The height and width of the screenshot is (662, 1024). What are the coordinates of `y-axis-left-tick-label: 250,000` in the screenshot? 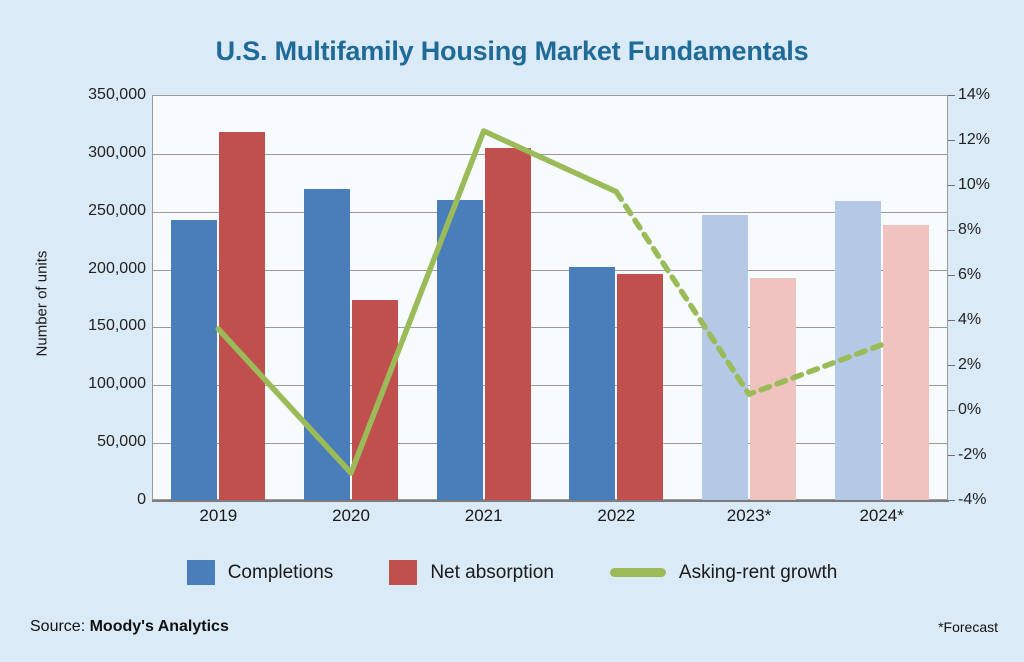 It's located at (117, 210).